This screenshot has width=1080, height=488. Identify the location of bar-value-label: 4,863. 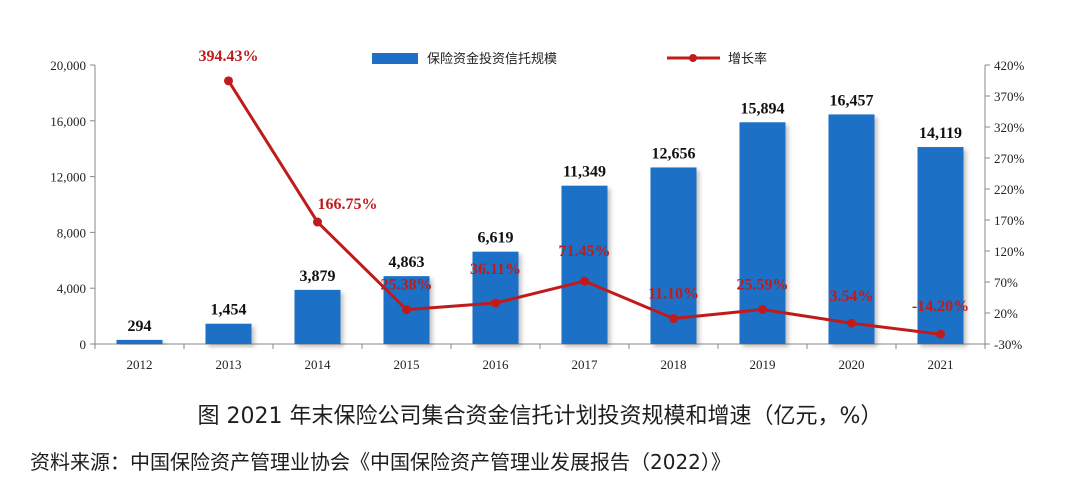
(407, 262).